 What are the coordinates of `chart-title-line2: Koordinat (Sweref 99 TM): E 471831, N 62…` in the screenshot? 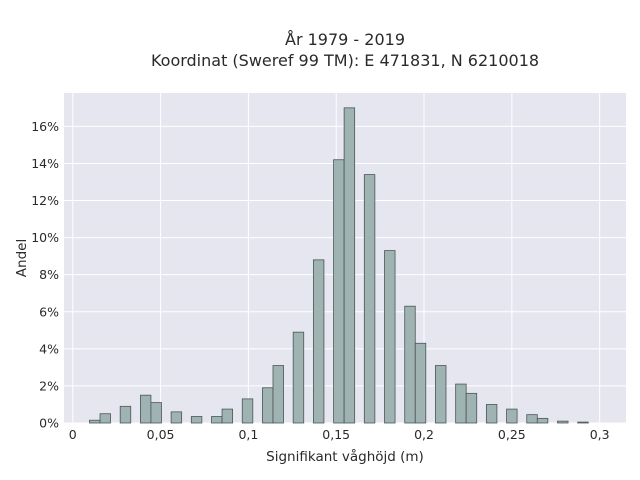 It's located at (345, 60).